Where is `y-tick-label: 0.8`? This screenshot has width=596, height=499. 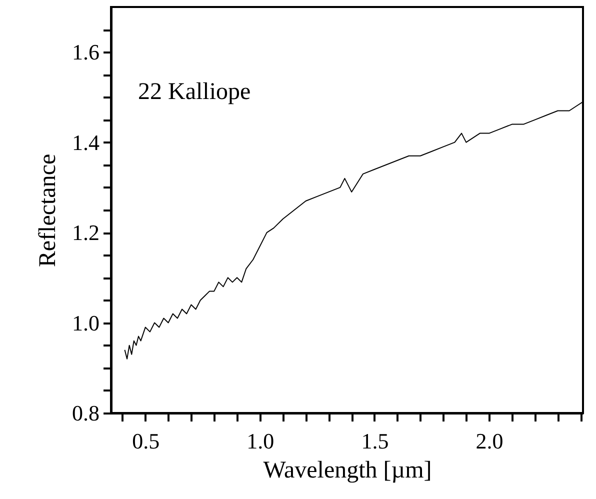 y-tick-label: 0.8 is located at coordinates (86, 413).